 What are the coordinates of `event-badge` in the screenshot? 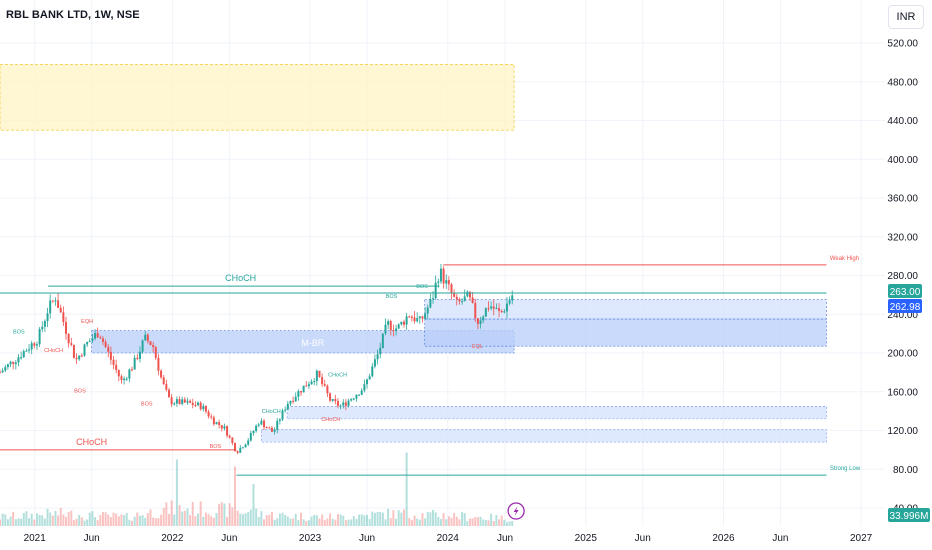 It's located at (516, 511).